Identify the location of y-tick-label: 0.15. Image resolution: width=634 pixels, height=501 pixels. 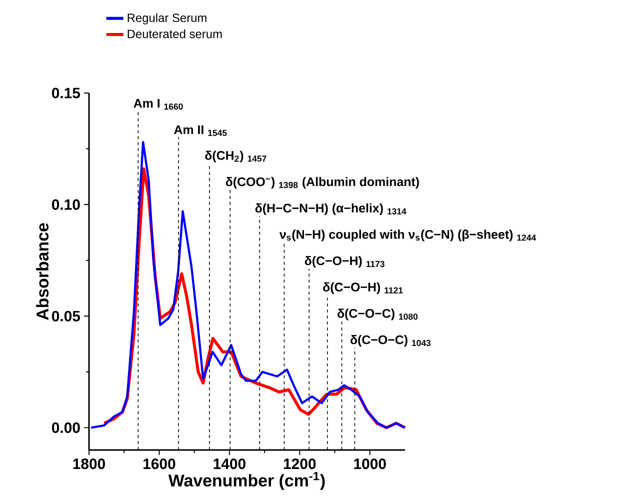
(66, 93).